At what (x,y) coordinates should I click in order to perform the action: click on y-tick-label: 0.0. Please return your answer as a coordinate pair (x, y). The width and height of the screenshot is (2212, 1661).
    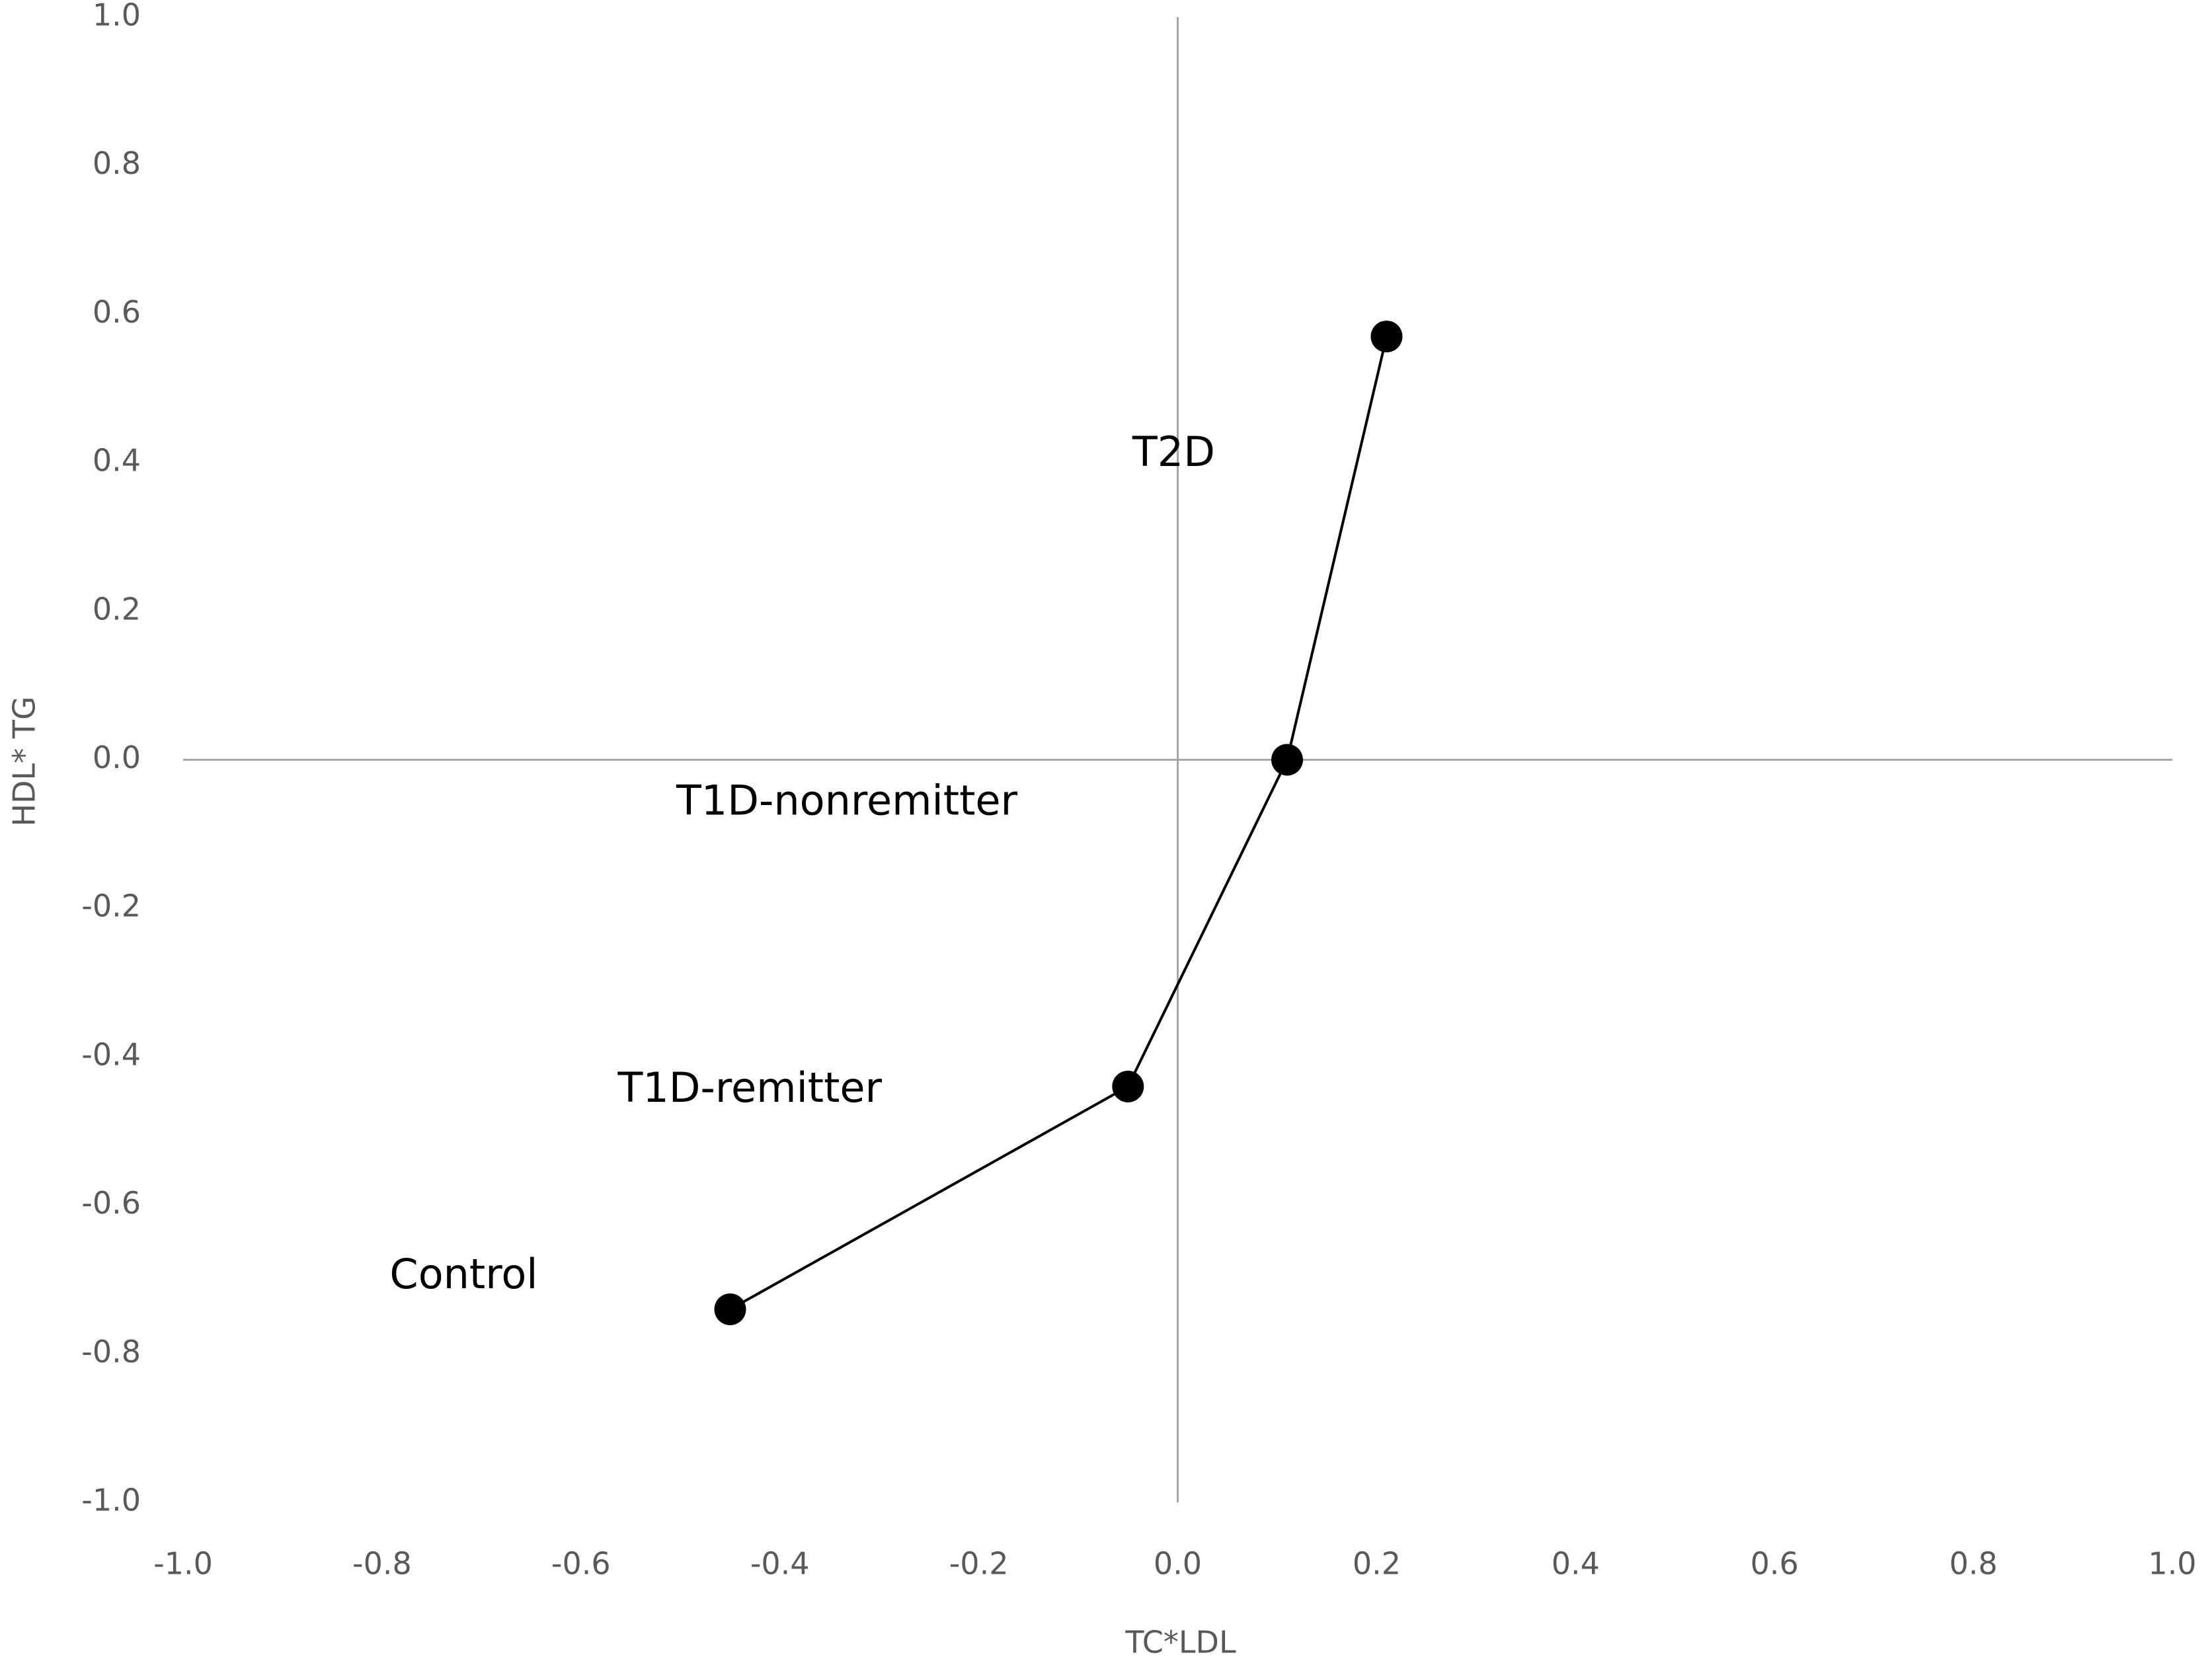
    Looking at the image, I should click on (117, 757).